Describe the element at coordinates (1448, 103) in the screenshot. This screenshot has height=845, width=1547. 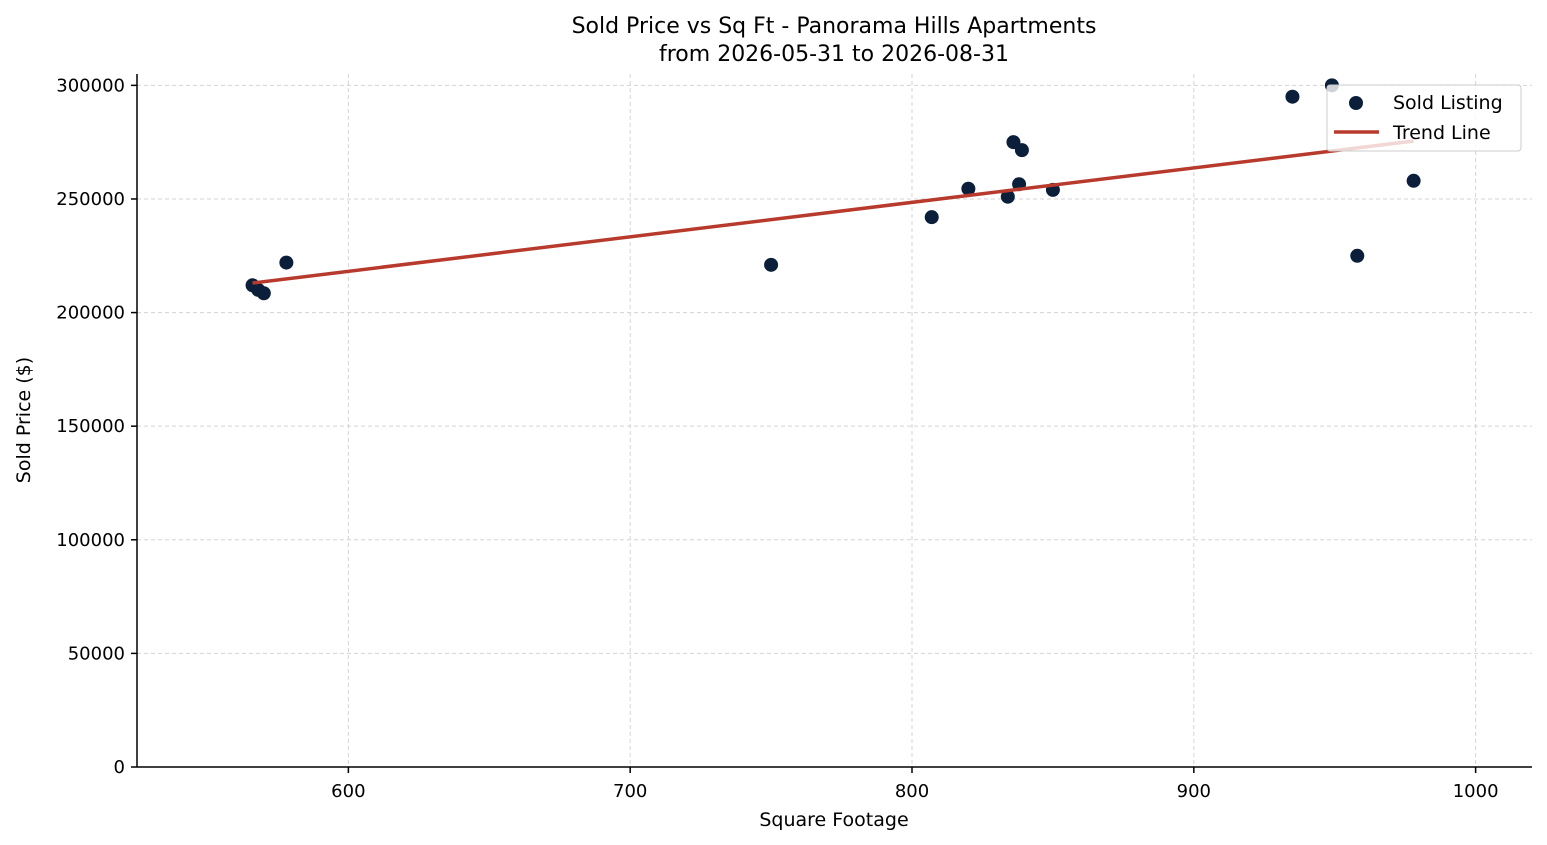
I see `legend-label-sold-listing: Sold Listing` at that location.